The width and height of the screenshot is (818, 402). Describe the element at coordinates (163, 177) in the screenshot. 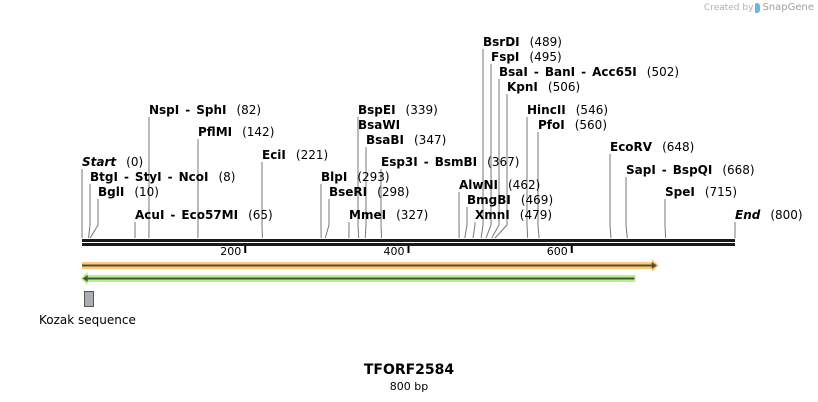

I see `site-label-btgi: BtgI - StyI - NcoI (8)` at that location.